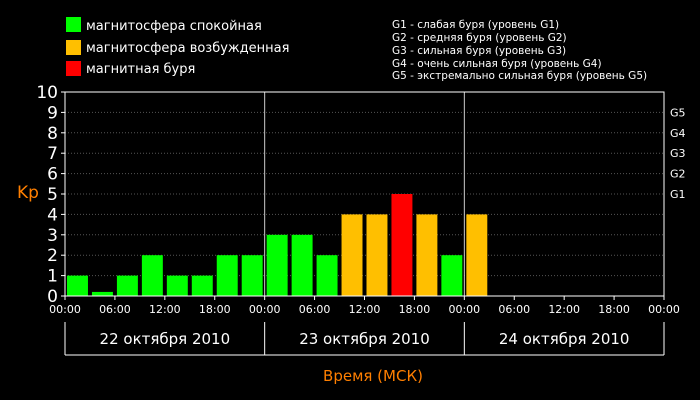 Image resolution: width=700 pixels, height=400 pixels. What do you see at coordinates (52, 215) in the screenshot?
I see `y-tick-label: 4` at bounding box center [52, 215].